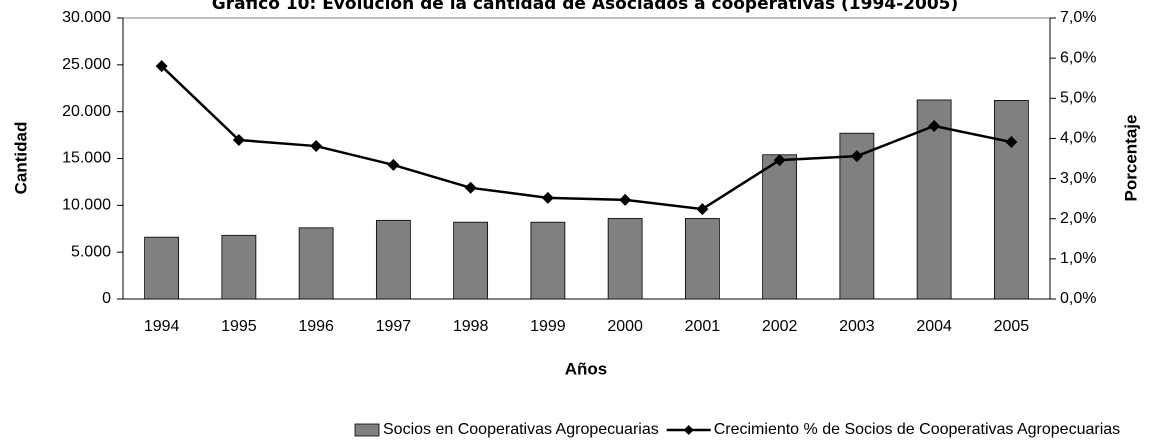  I want to click on y2-tick-label: 4,0%, so click(1078, 138).